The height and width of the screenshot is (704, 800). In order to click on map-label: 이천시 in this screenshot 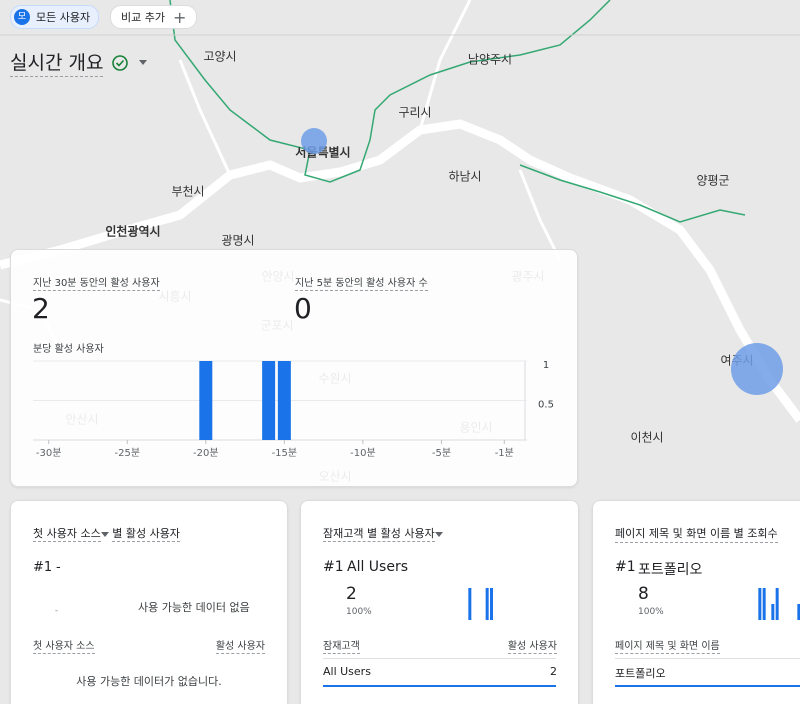, I will do `click(646, 437)`.